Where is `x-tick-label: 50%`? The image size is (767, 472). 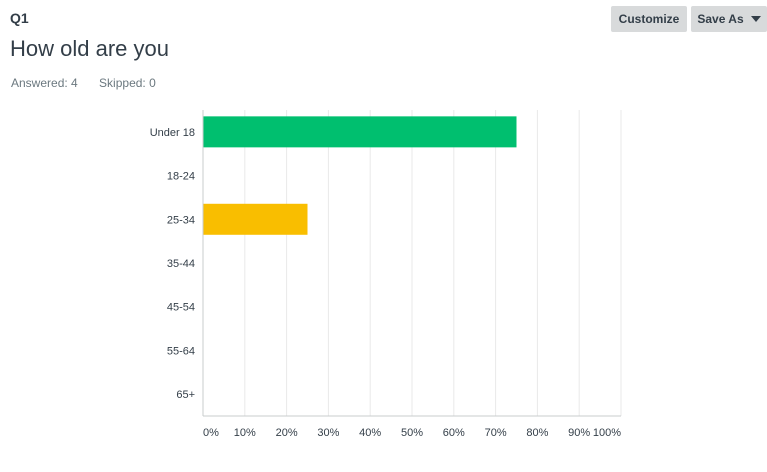
x-tick-label: 50% is located at coordinates (412, 433).